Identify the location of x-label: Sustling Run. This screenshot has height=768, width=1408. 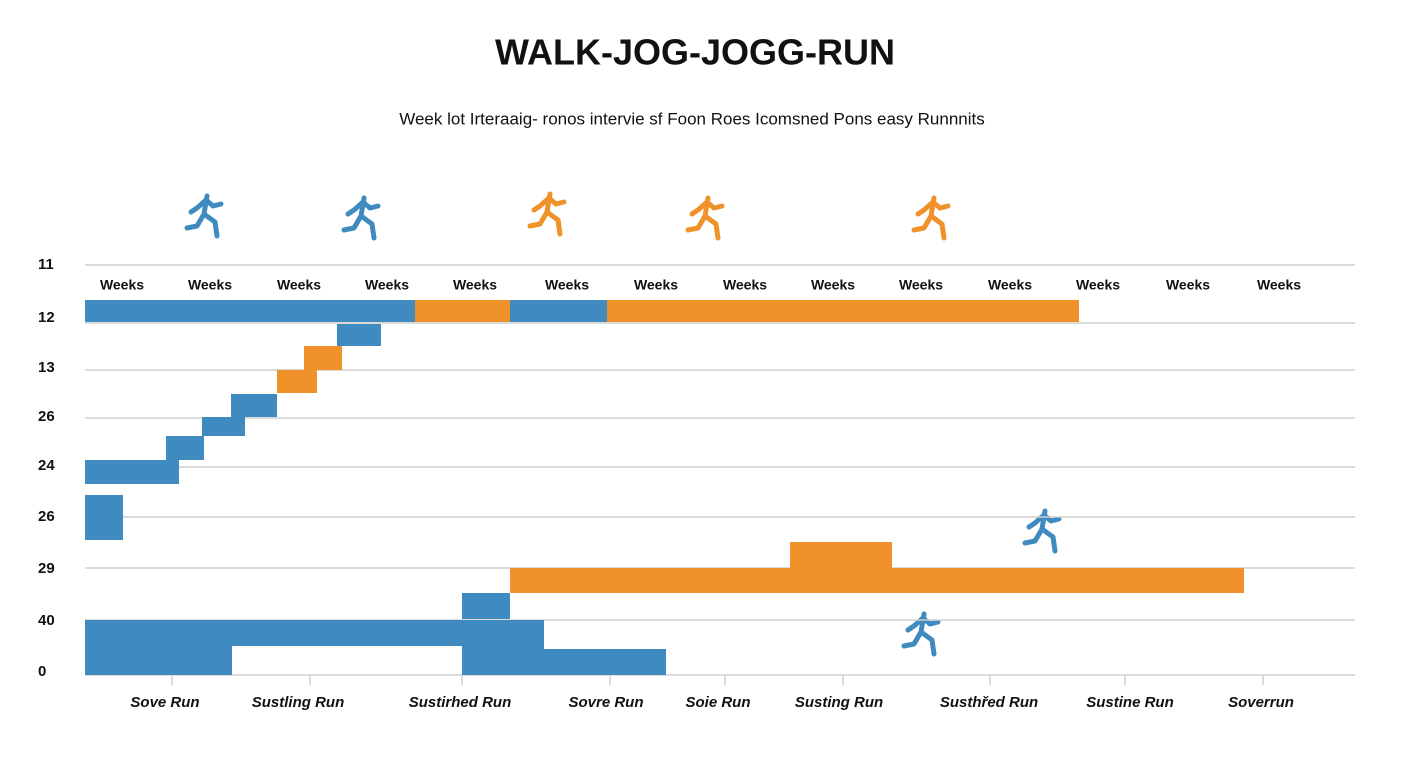
(298, 702).